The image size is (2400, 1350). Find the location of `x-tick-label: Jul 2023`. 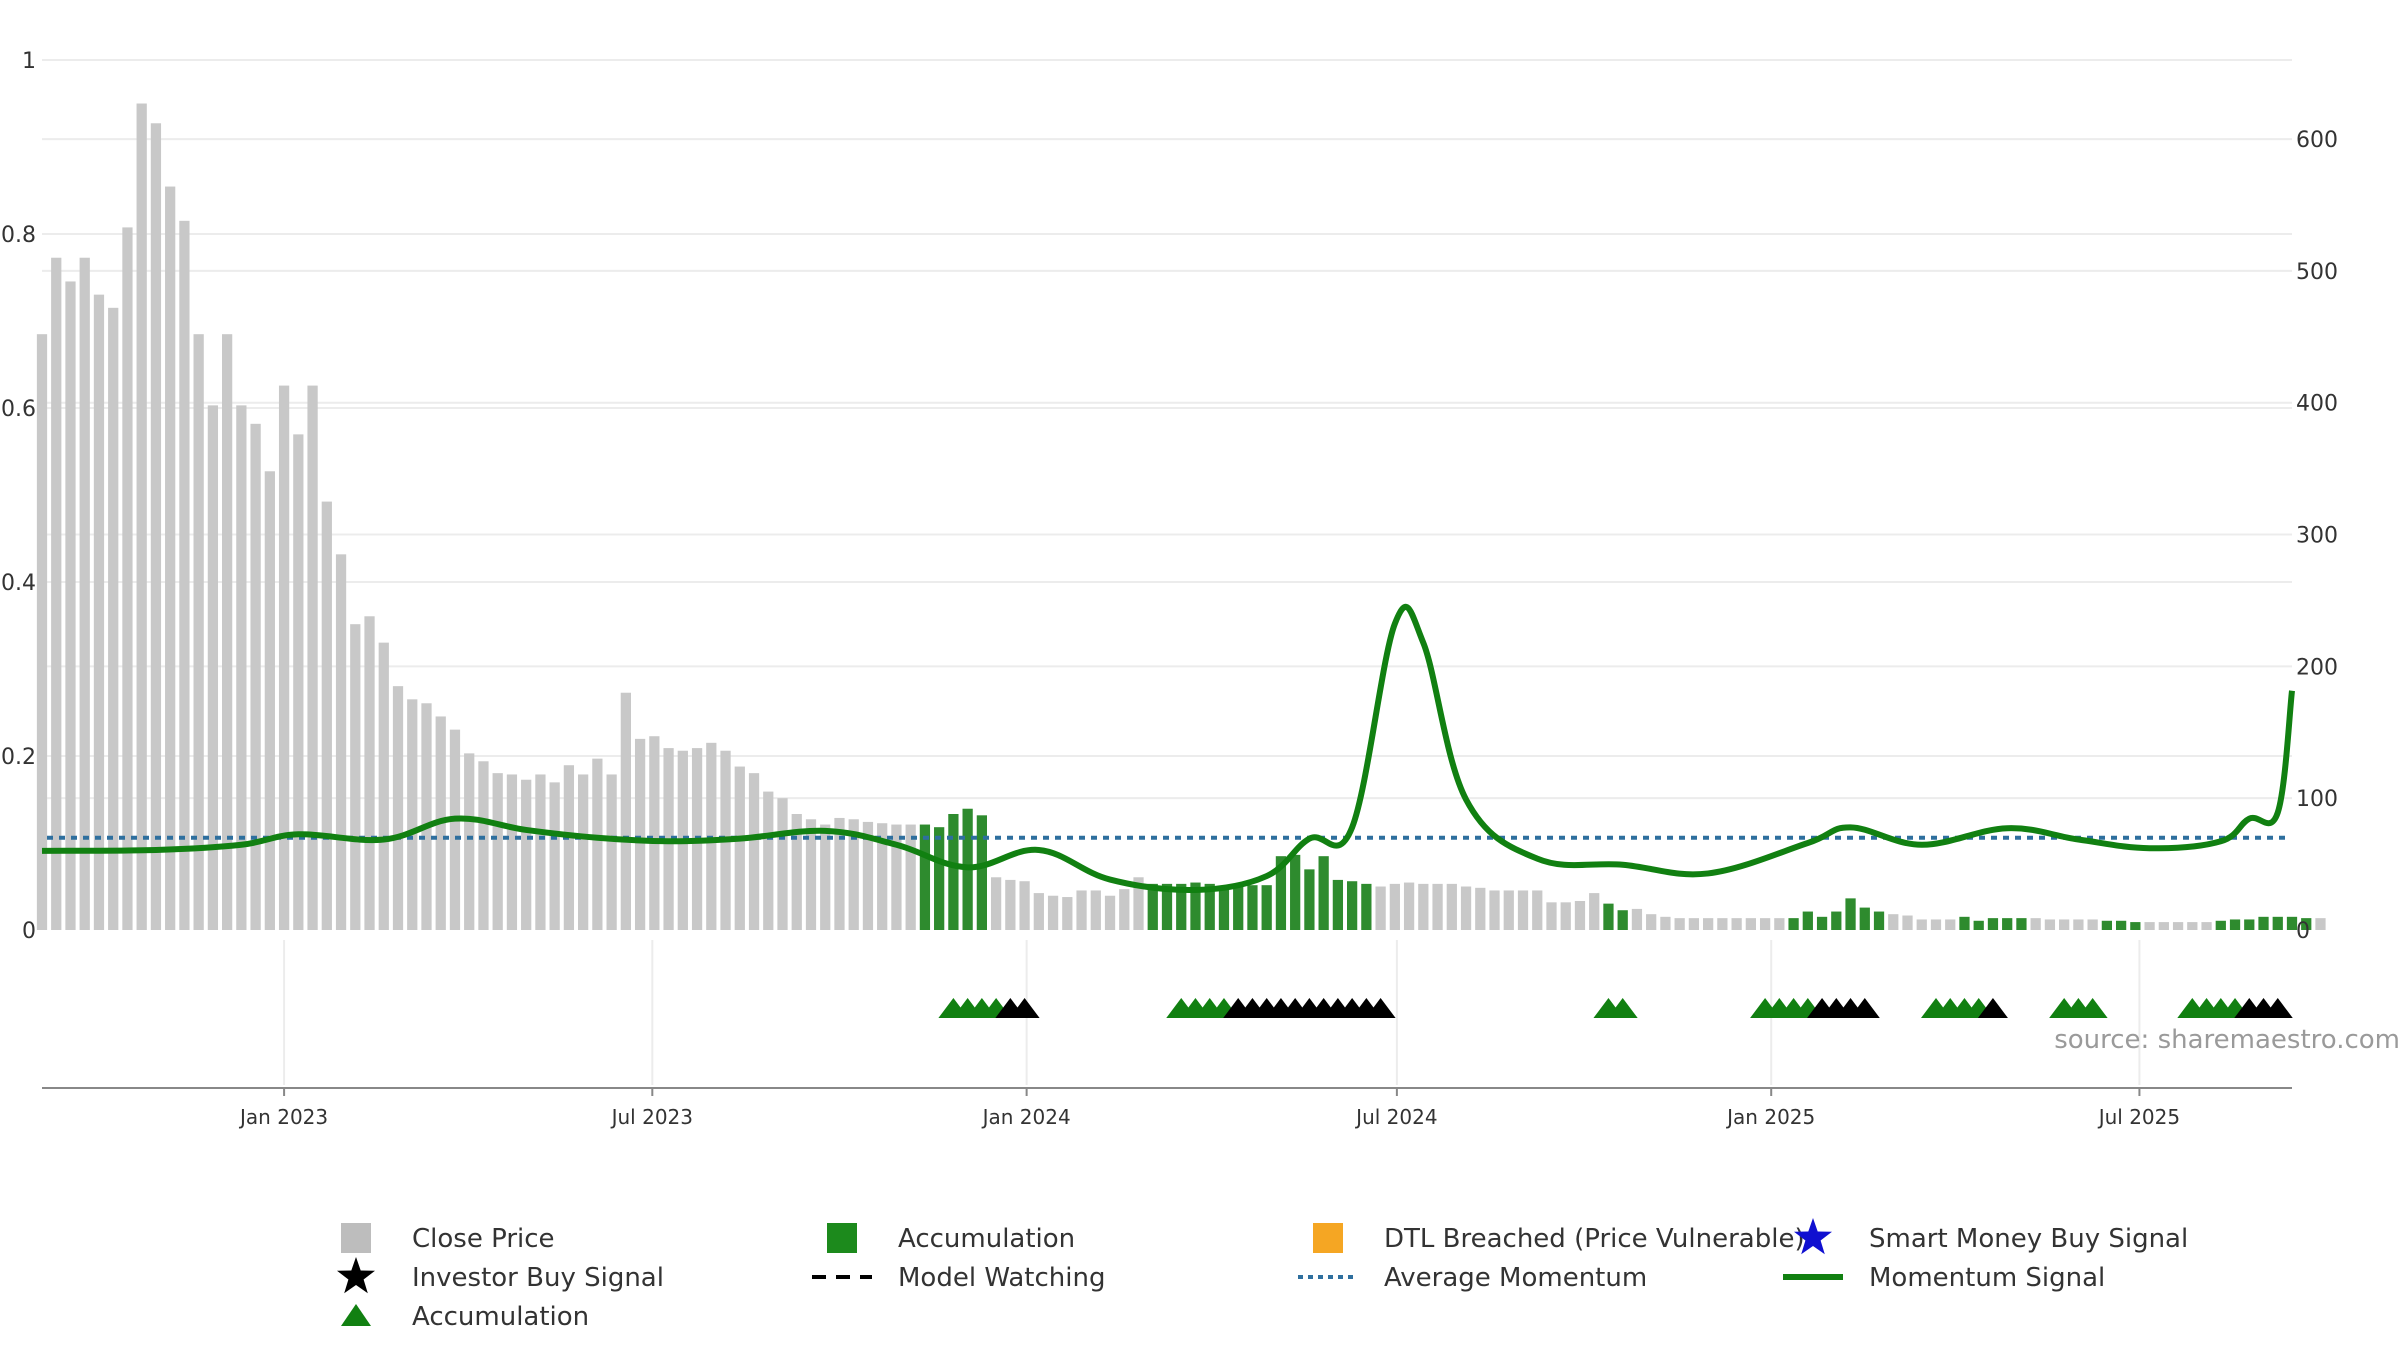

x-tick-label: Jul 2023 is located at coordinates (651, 1117).